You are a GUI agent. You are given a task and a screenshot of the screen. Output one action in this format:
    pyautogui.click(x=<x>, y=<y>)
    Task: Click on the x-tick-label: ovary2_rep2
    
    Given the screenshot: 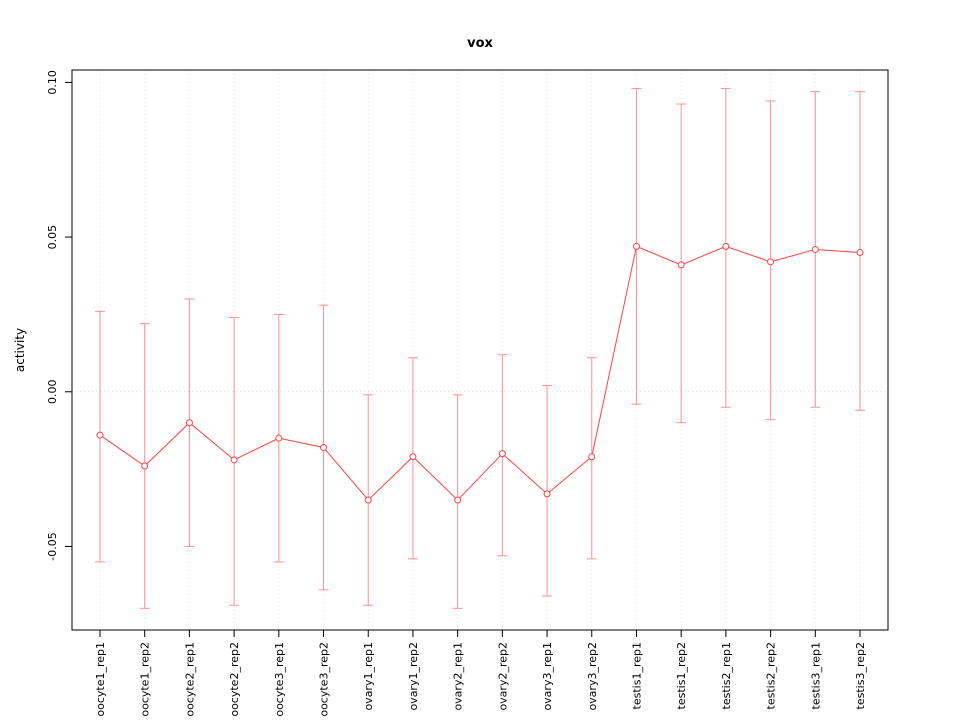 What is the action you would take?
    pyautogui.click(x=502, y=676)
    